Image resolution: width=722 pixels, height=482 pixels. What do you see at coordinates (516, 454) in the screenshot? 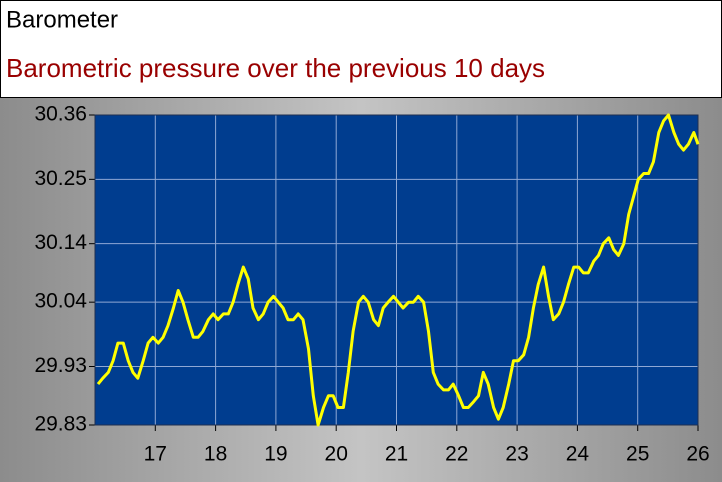
I see `x-tick-label: 23` at bounding box center [516, 454].